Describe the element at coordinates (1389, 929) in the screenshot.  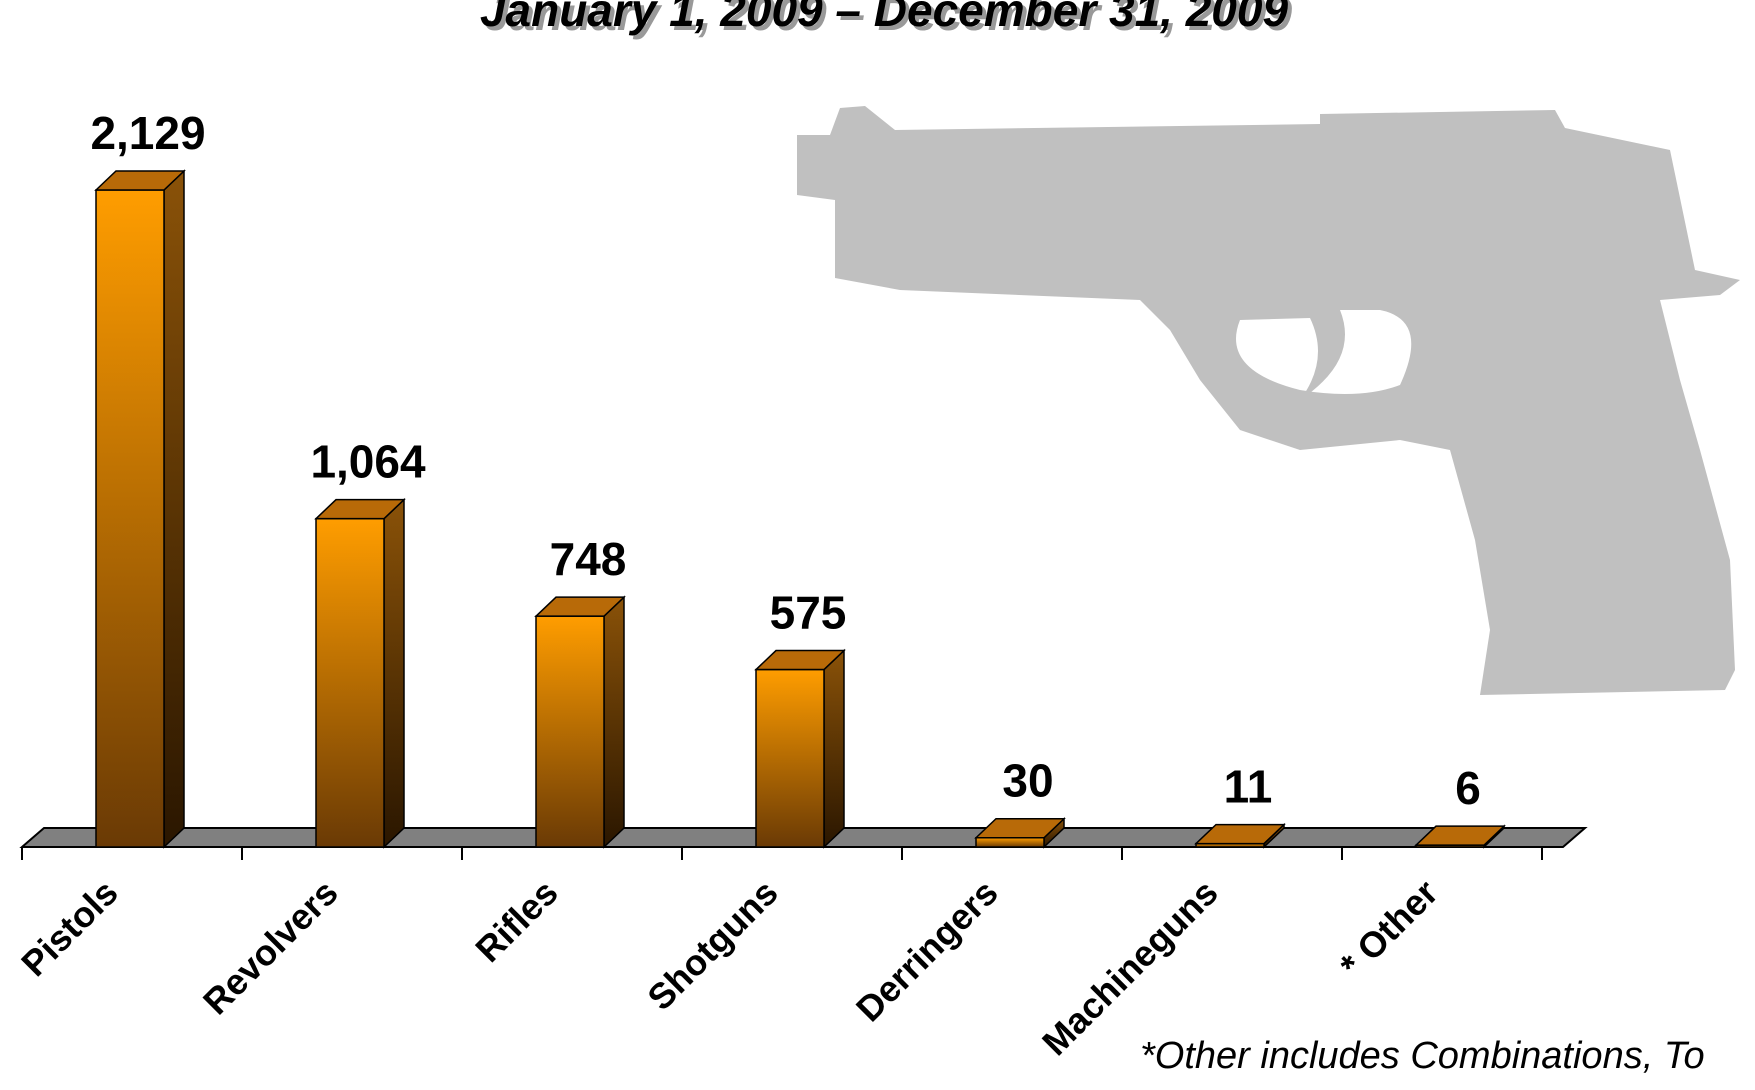
I see `x-tick-label: * Other` at that location.